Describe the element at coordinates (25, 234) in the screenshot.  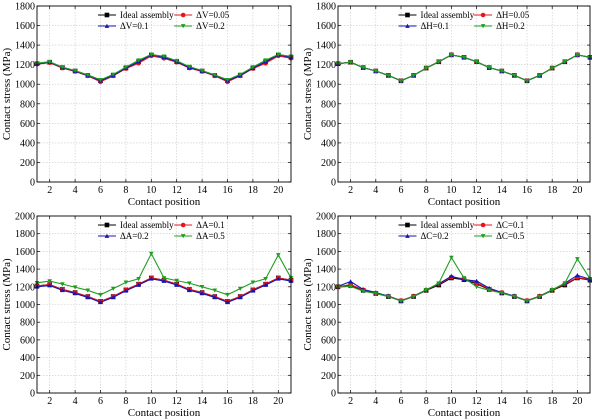
I see `y-tick-label: 1800` at that location.